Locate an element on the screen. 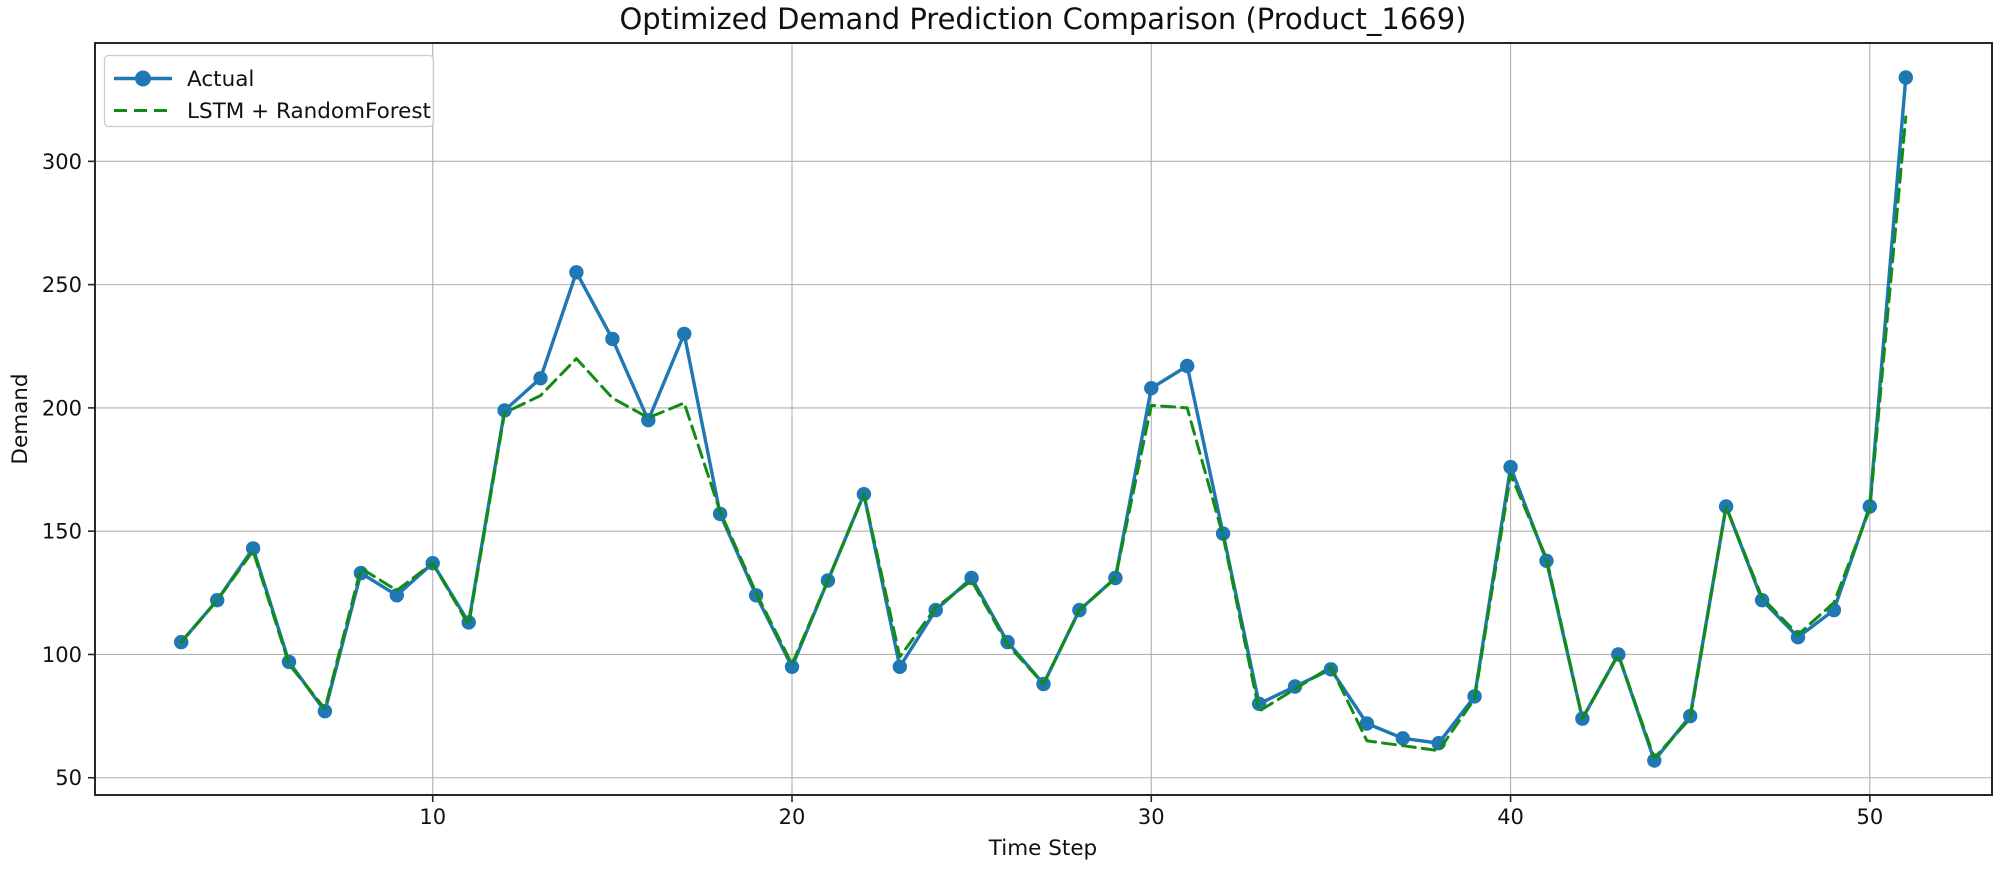  y-tick-label-50: 50 is located at coordinates (68, 778).